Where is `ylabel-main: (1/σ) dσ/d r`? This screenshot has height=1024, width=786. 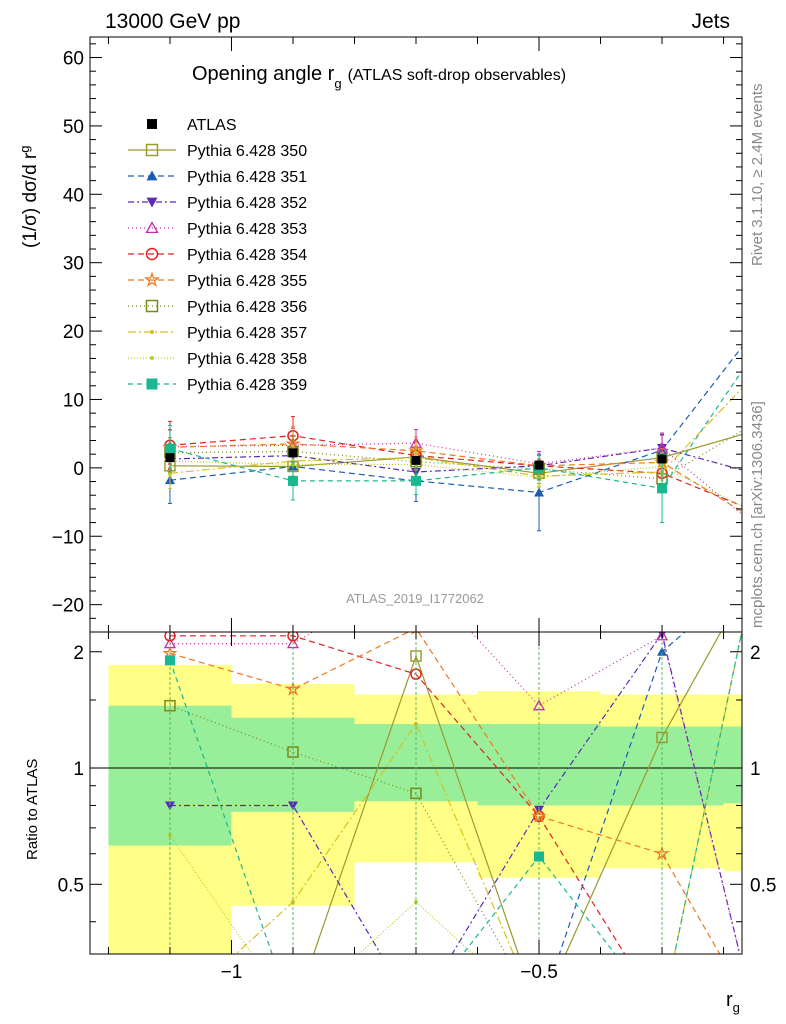 ylabel-main: (1/σ) dσ/d r is located at coordinates (30, 200).